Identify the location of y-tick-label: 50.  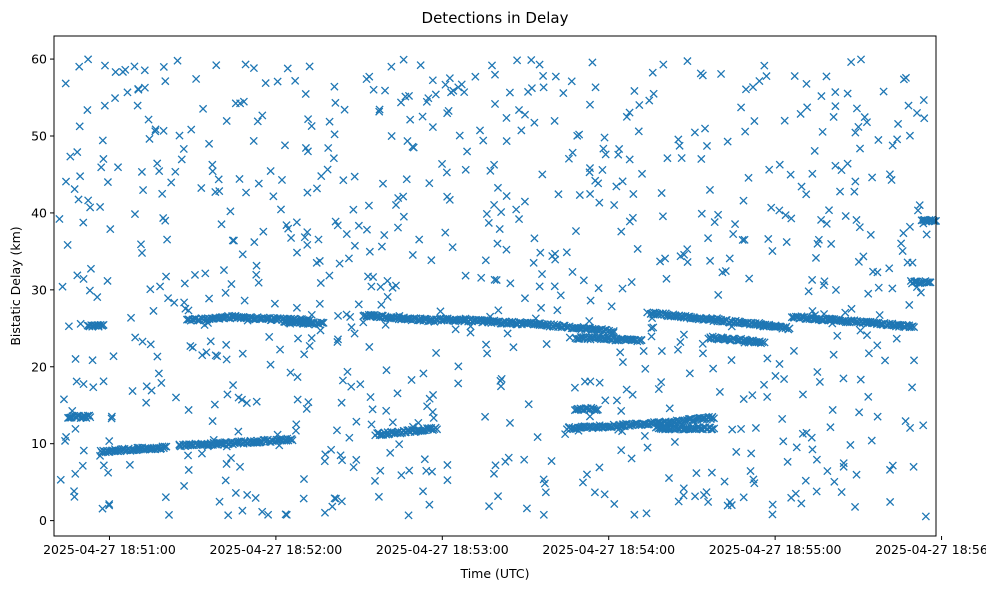
(39, 136).